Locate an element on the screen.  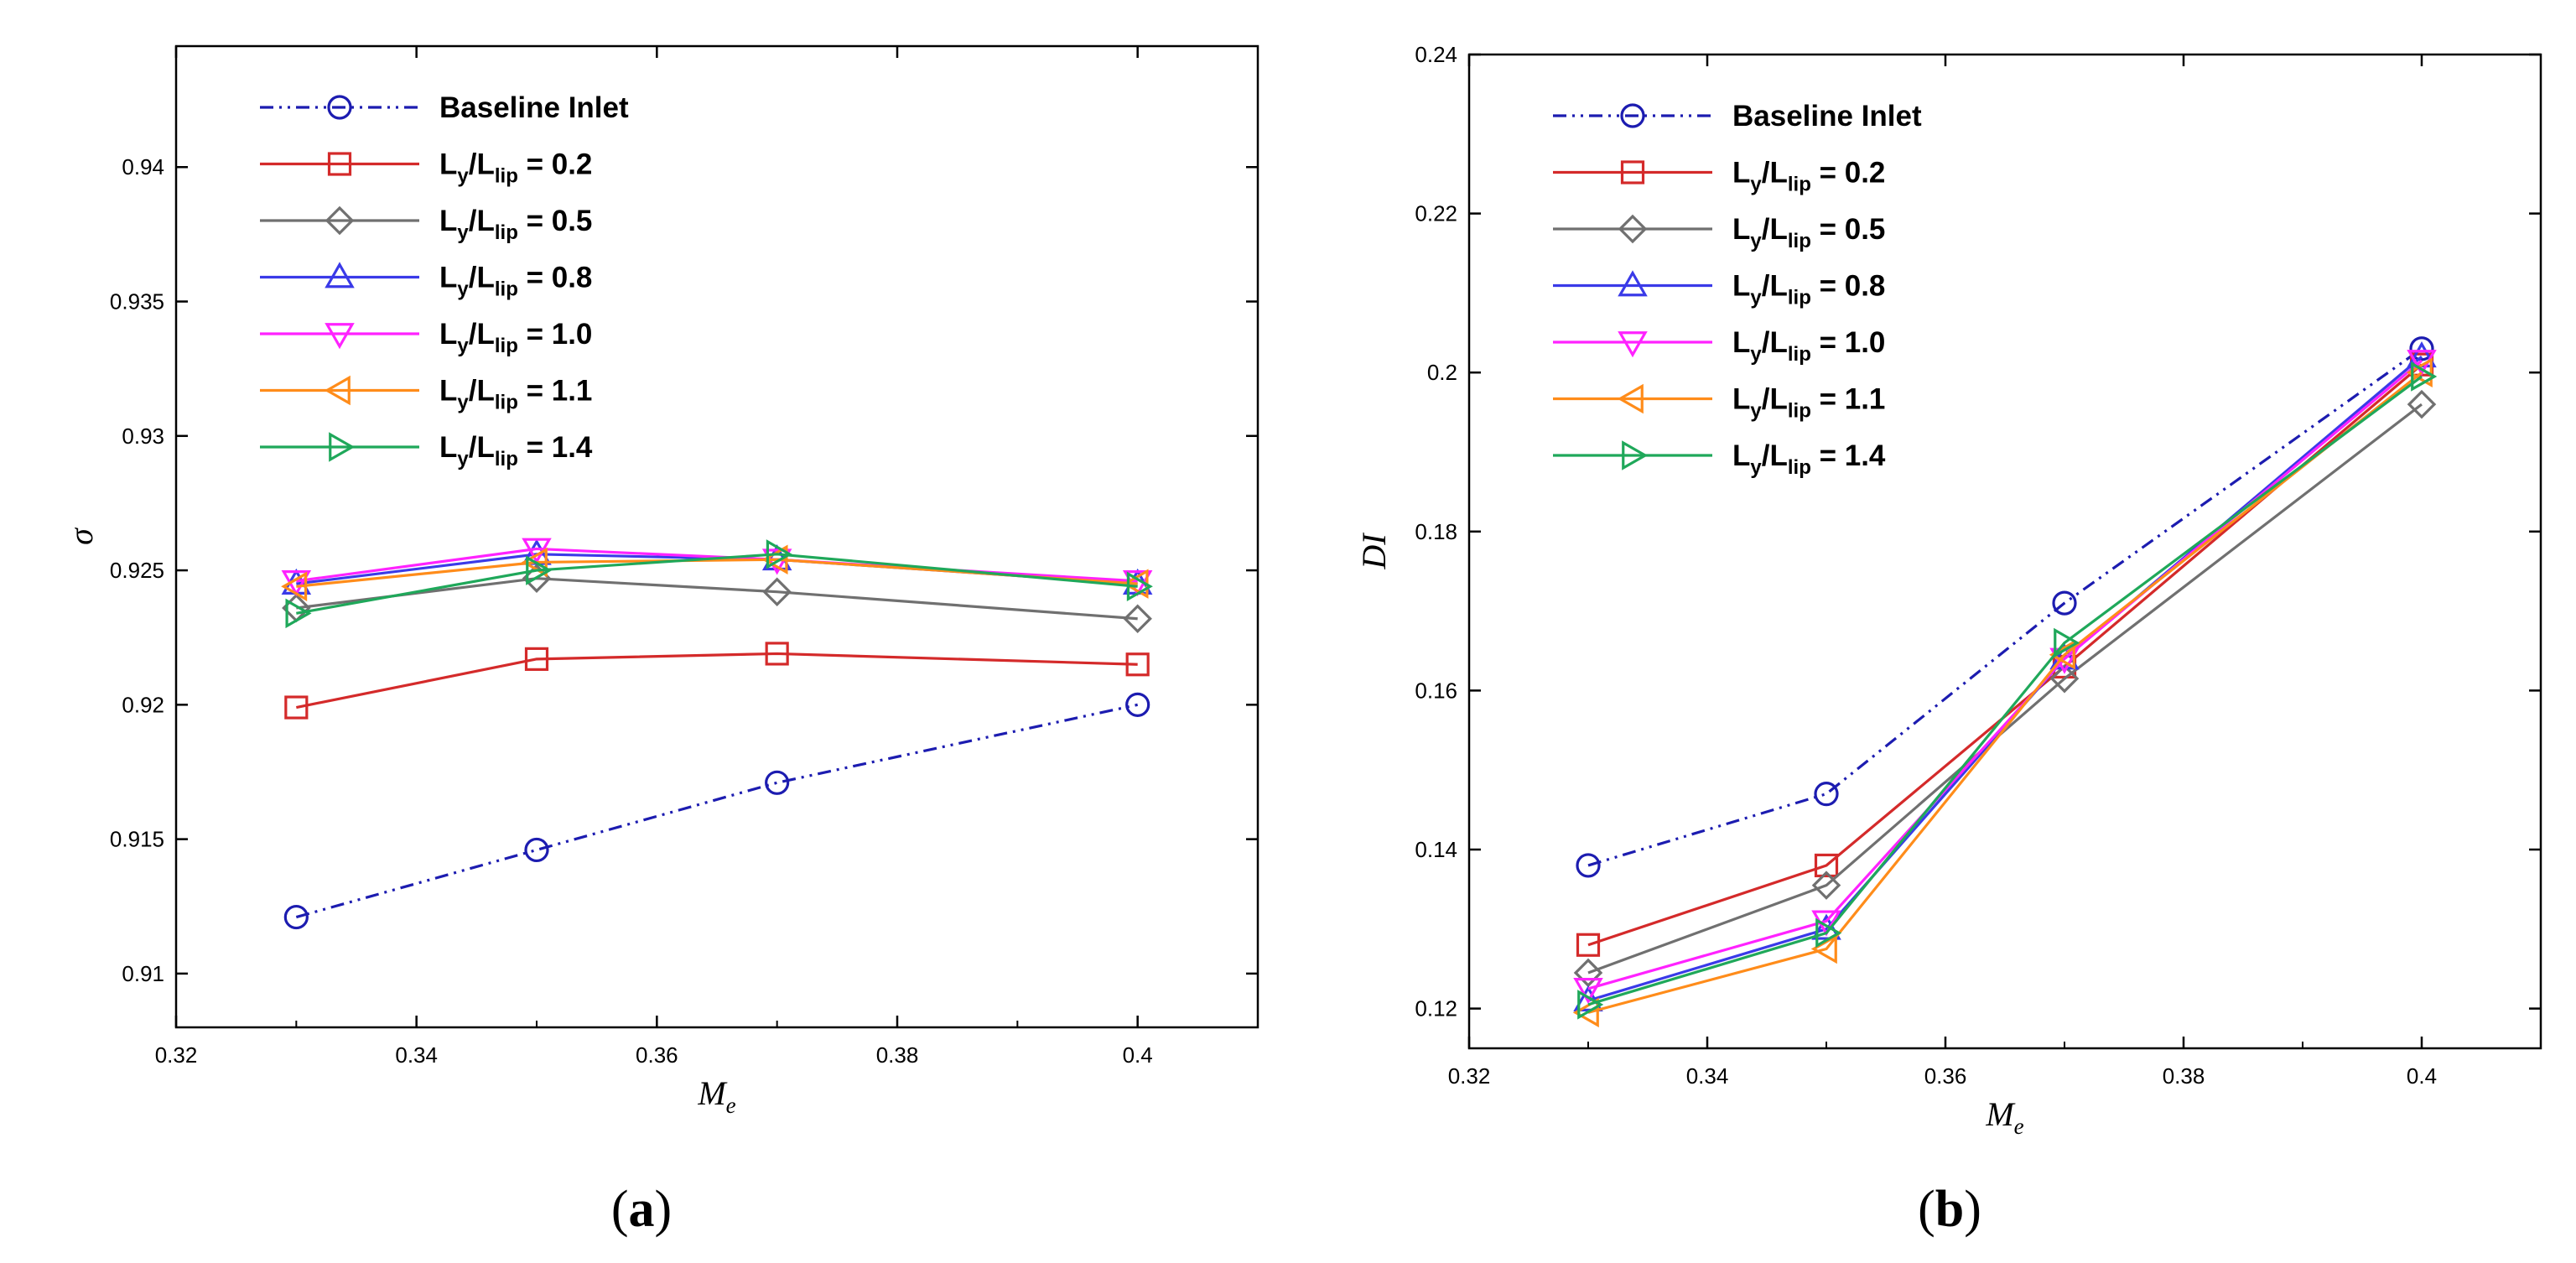
legend-label: Ly/Llip = 1.0 is located at coordinates (1809, 346).